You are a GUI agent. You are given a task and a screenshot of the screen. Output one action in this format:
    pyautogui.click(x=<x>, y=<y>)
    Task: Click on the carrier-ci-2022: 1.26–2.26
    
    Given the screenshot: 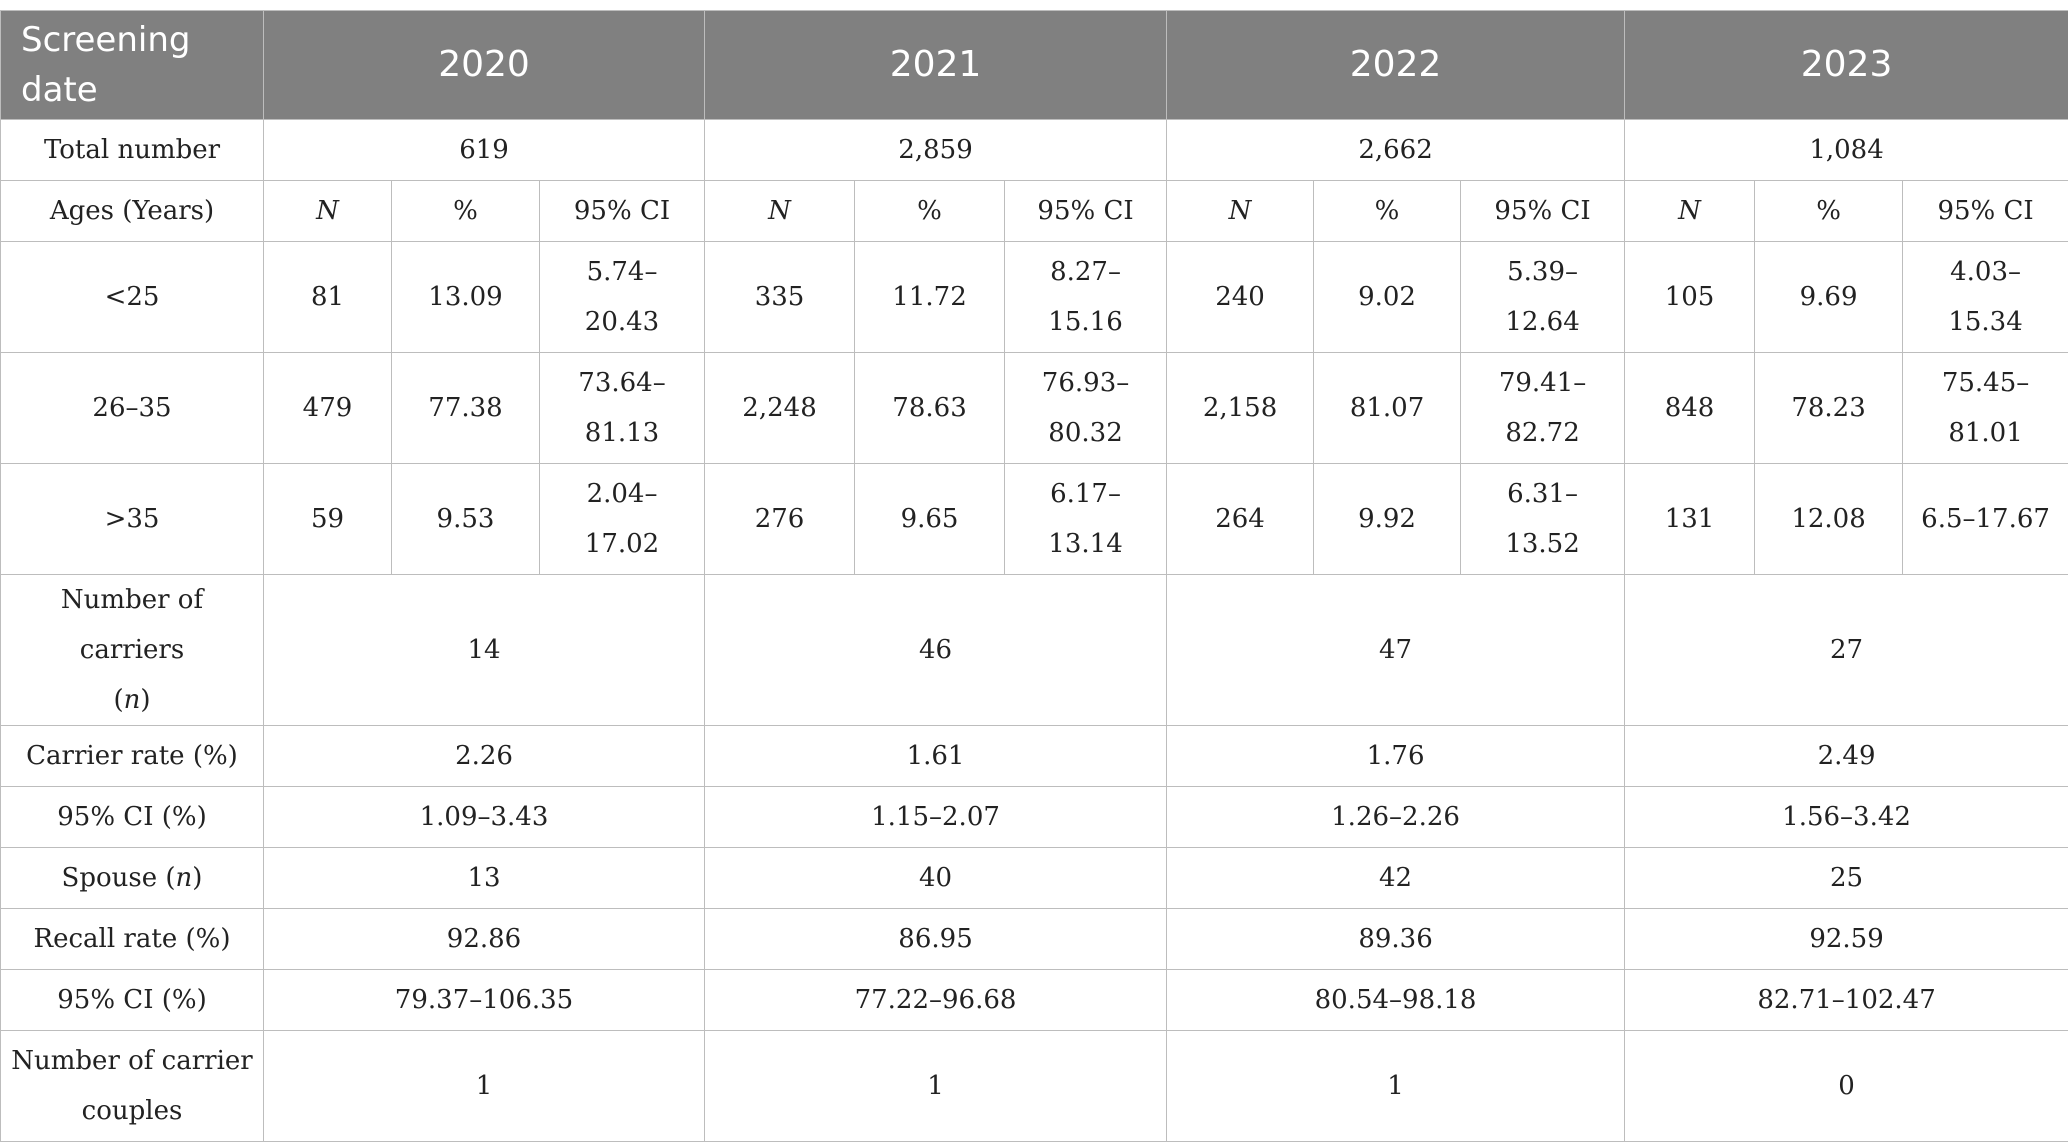 What is the action you would take?
    pyautogui.click(x=1396, y=817)
    